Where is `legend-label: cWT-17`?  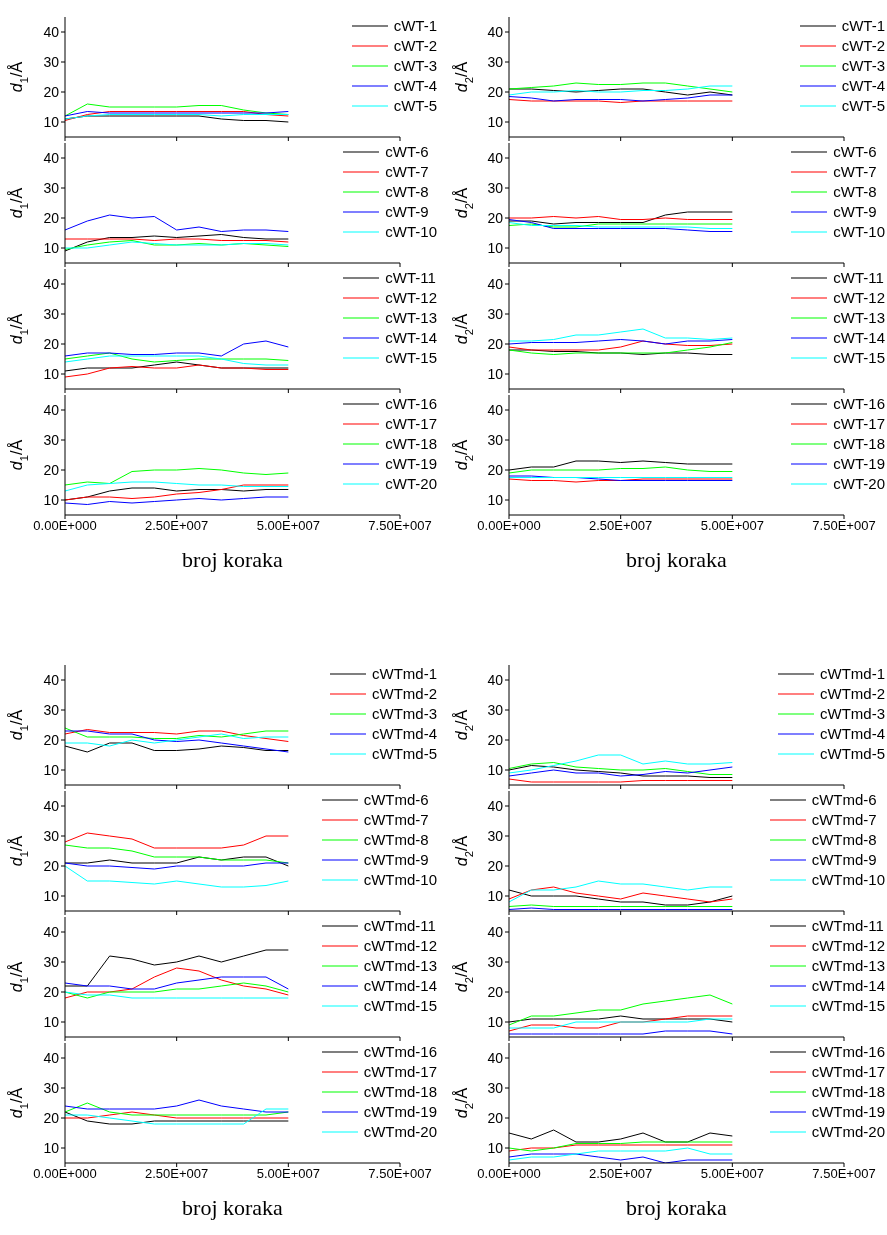
legend-label: cWT-17 is located at coordinates (859, 424).